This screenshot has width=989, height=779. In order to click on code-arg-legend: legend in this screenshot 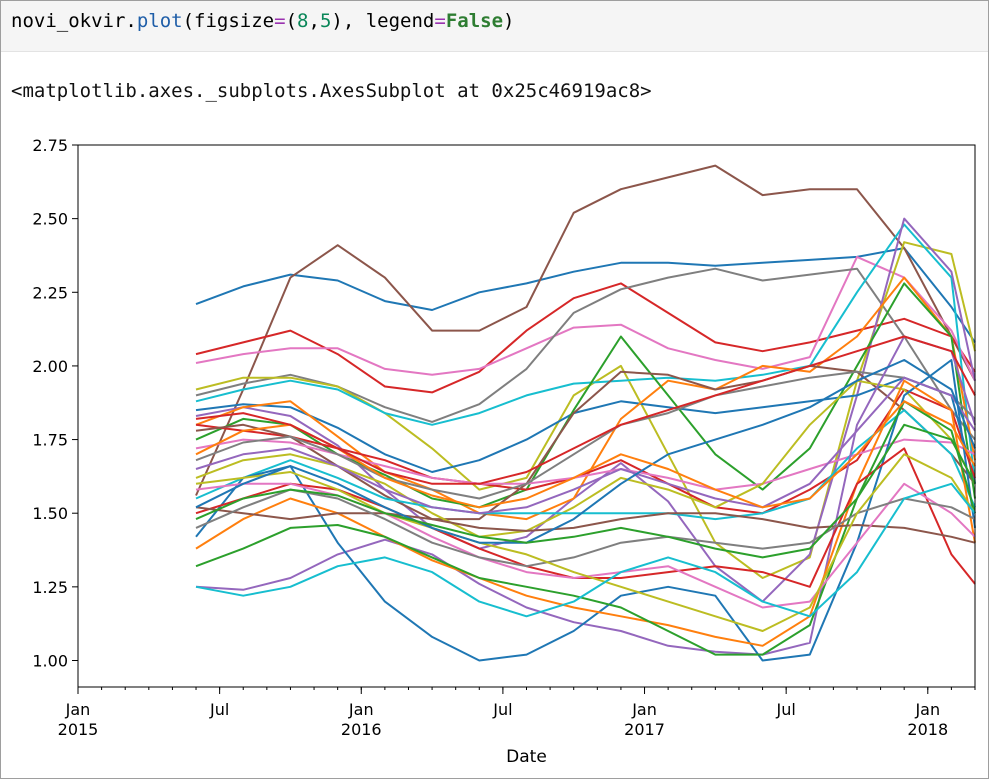, I will do `click(394, 21)`.